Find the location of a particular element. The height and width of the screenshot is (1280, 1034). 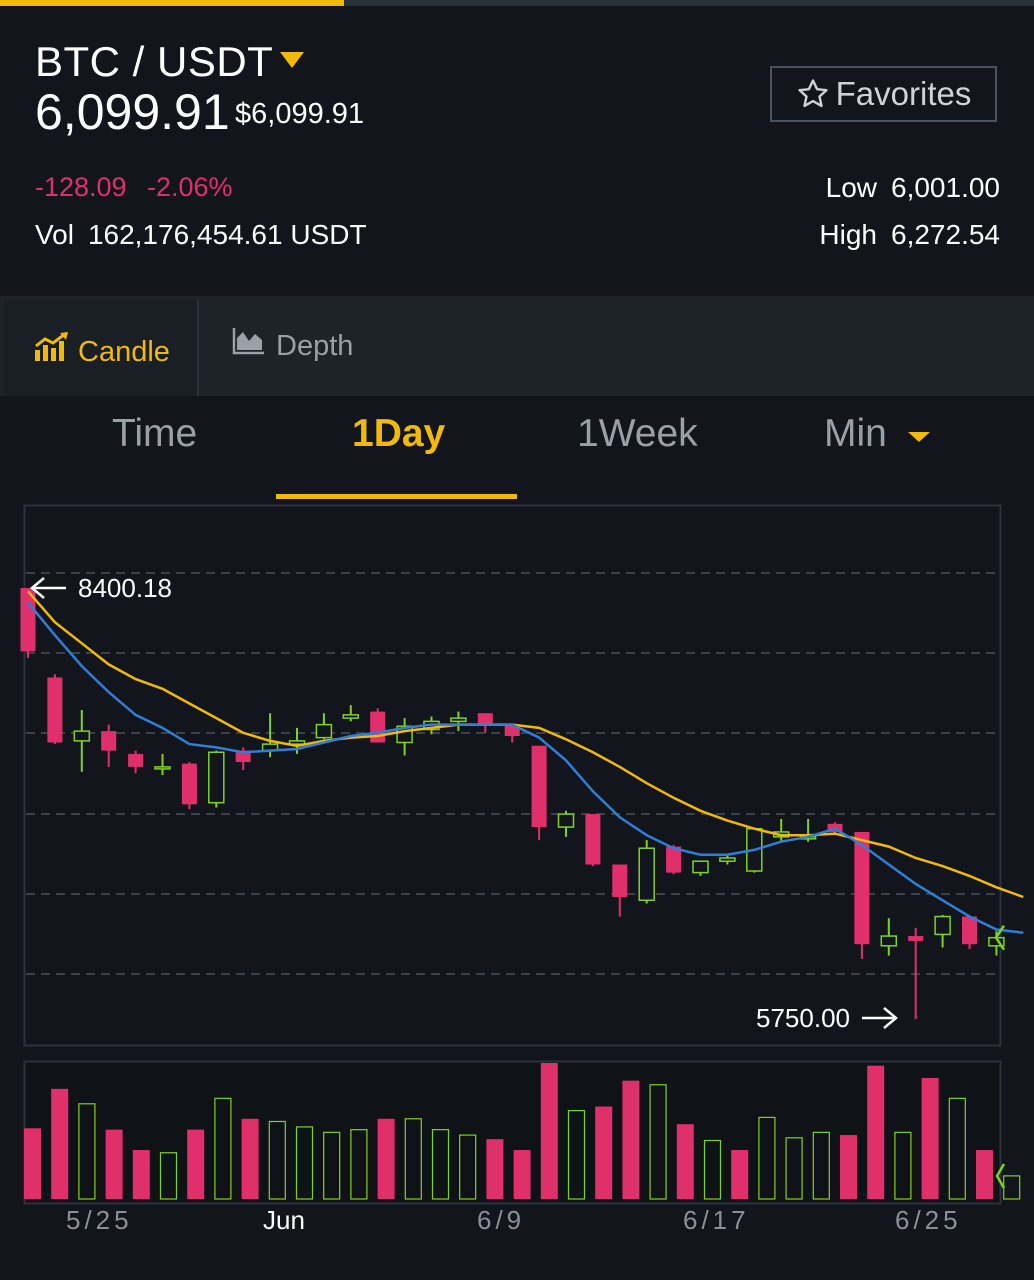

x-tick-label: 6/25 is located at coordinates (928, 1220).